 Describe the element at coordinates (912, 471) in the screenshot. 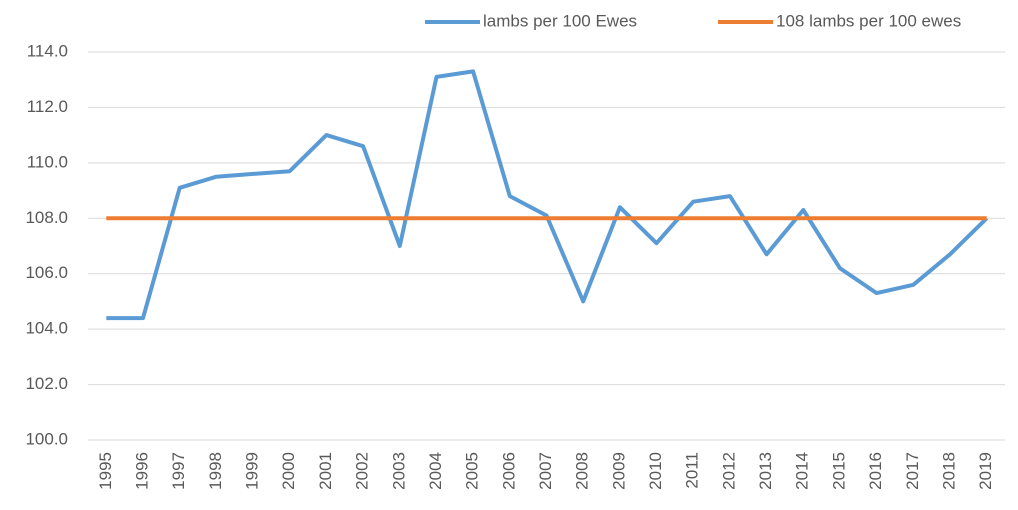

I see `x-tick-label: 2017` at that location.